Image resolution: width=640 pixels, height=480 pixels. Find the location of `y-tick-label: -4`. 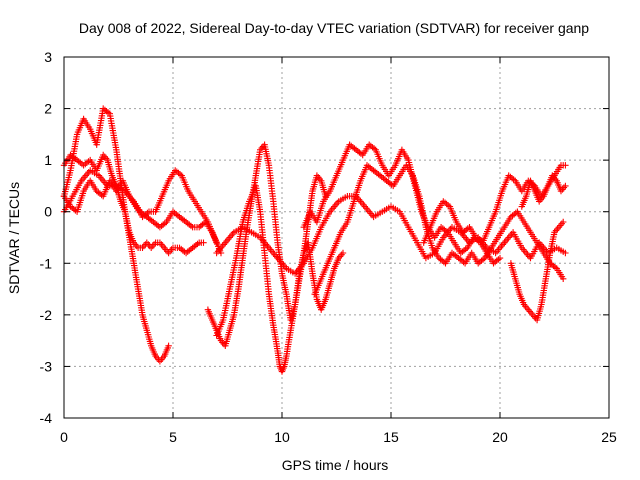

y-tick-label: -4 is located at coordinates (46, 418).